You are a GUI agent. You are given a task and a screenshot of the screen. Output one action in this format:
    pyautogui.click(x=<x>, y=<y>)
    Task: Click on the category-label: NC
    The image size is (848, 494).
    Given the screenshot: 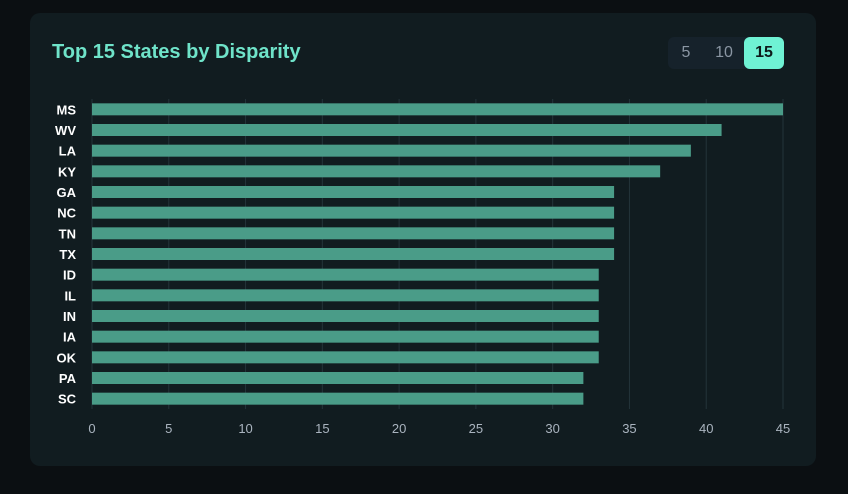 What is the action you would take?
    pyautogui.click(x=66, y=213)
    